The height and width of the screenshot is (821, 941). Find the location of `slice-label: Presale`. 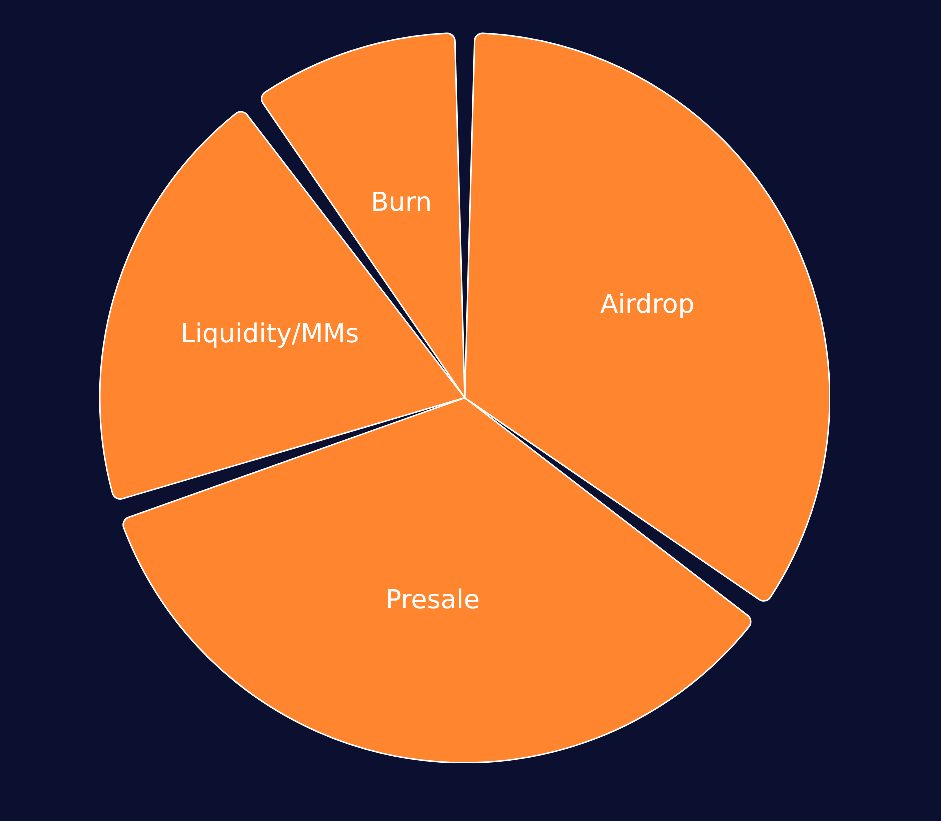

slice-label: Presale is located at coordinates (433, 600).